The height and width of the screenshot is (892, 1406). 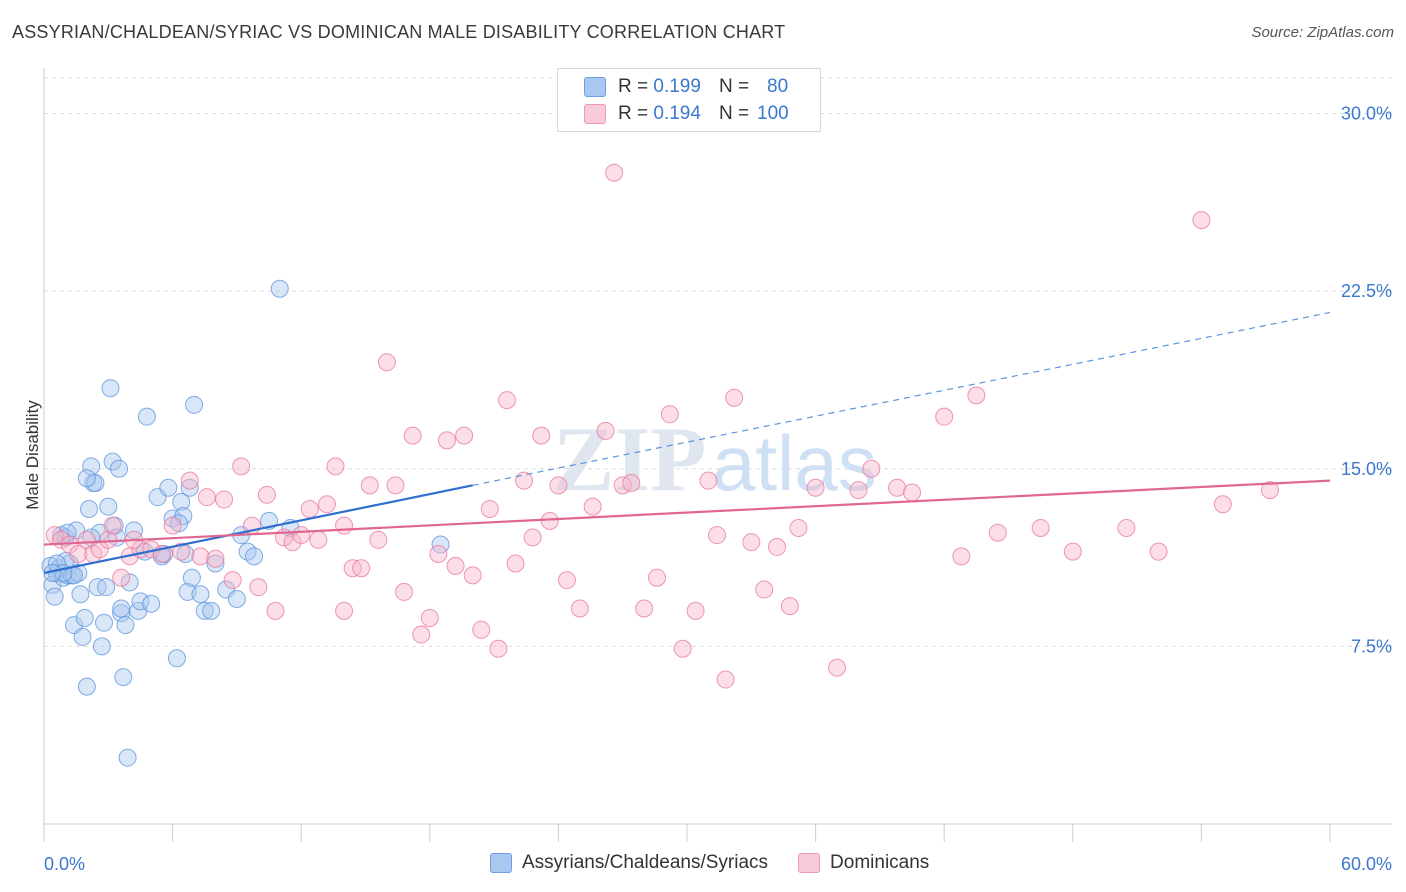 What do you see at coordinates (778, 86) in the screenshot?
I see `legend-n-value: 80` at bounding box center [778, 86].